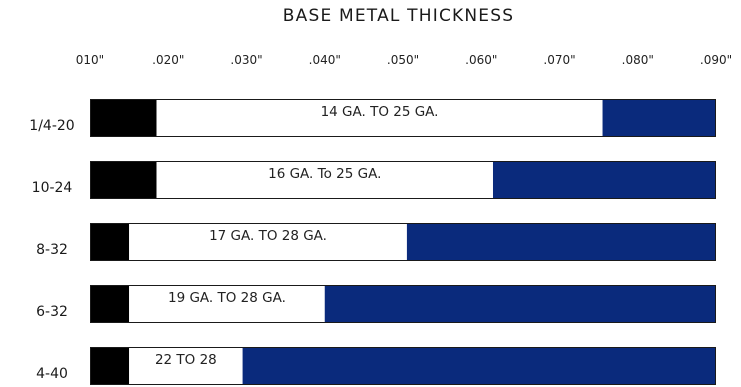  What do you see at coordinates (186, 360) in the screenshot?
I see `range-label: 22 TO 28` at bounding box center [186, 360].